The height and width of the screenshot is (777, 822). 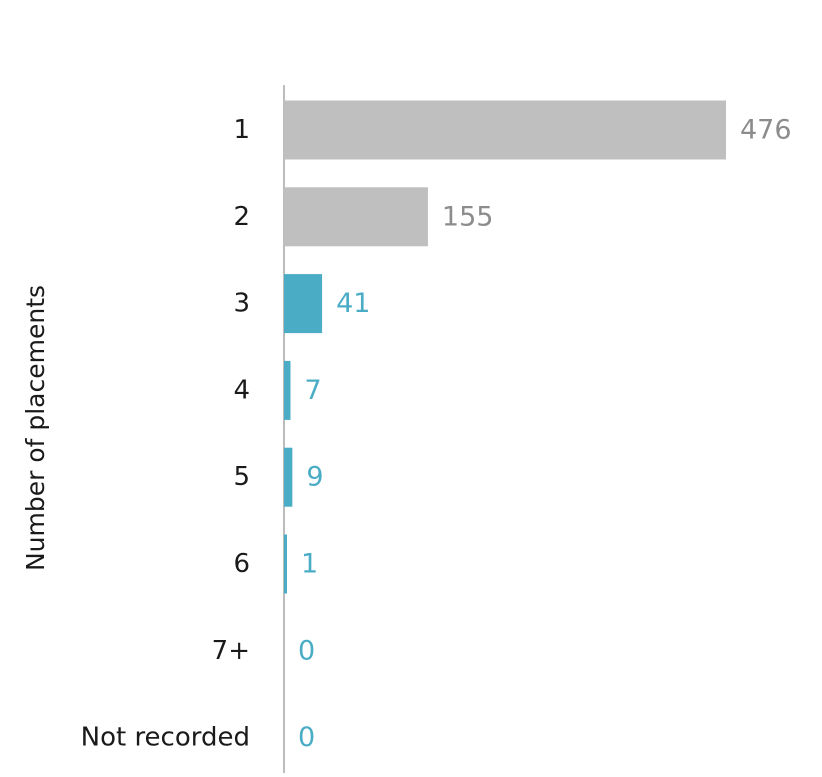 What do you see at coordinates (306, 650) in the screenshot?
I see `value-label-7: 0` at bounding box center [306, 650].